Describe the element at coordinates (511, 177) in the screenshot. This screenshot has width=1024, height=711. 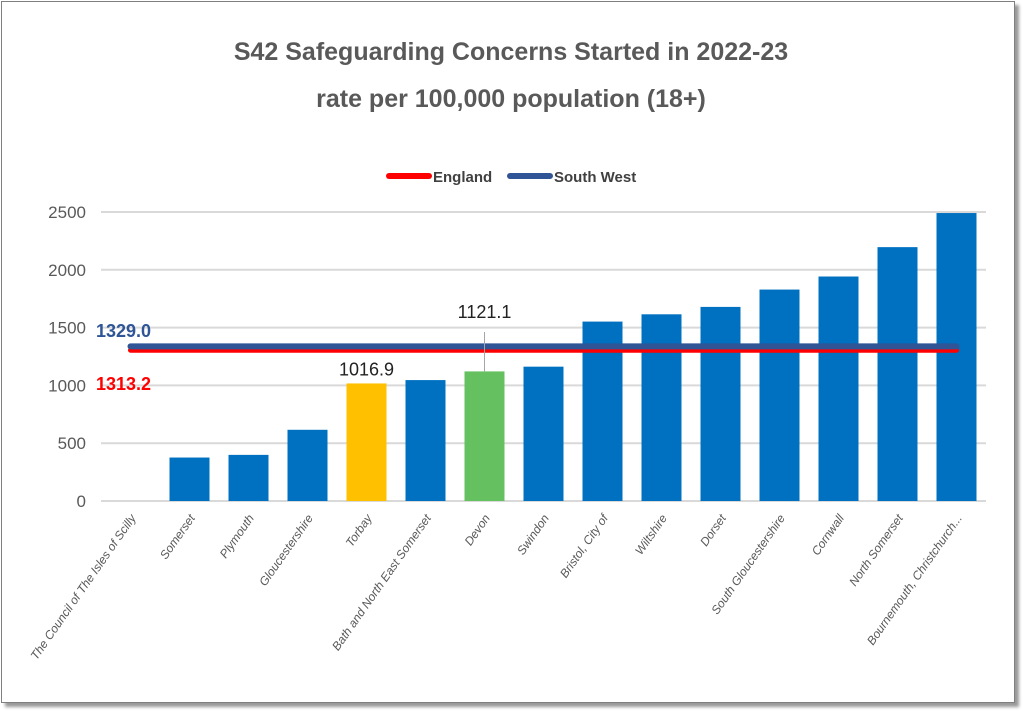
I see `legend: England South West` at that location.